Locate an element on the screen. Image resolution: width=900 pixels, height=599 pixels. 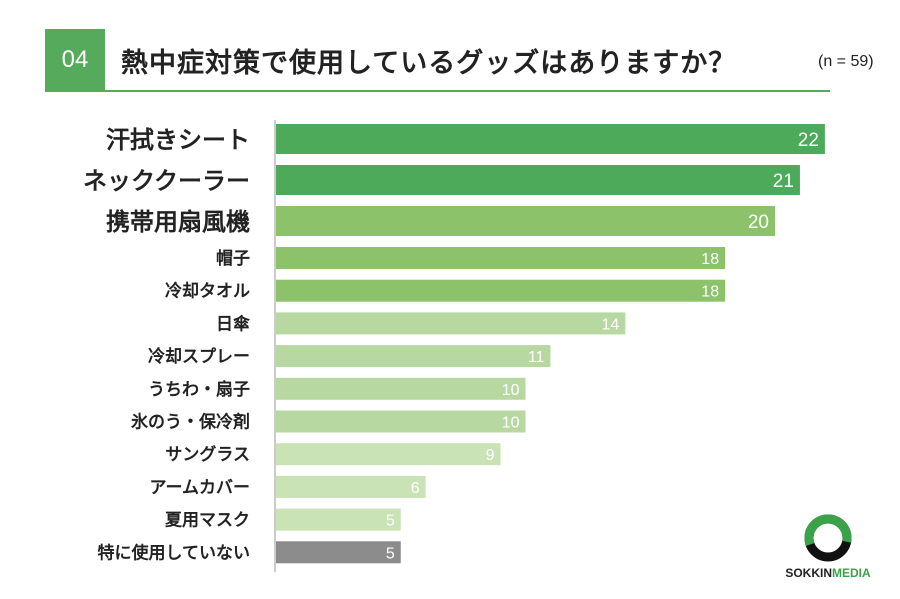
category-label-5: 冷却タオル is located at coordinates (207, 291).